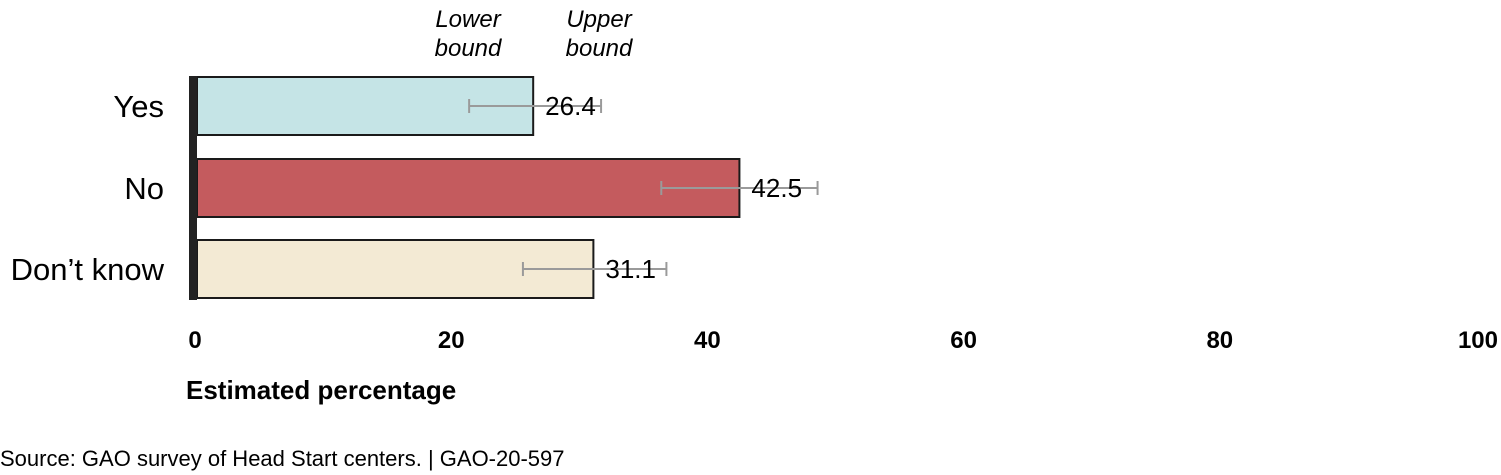 The width and height of the screenshot is (1501, 475). Describe the element at coordinates (570, 106) in the screenshot. I see `value-label-0: 26.4` at that location.